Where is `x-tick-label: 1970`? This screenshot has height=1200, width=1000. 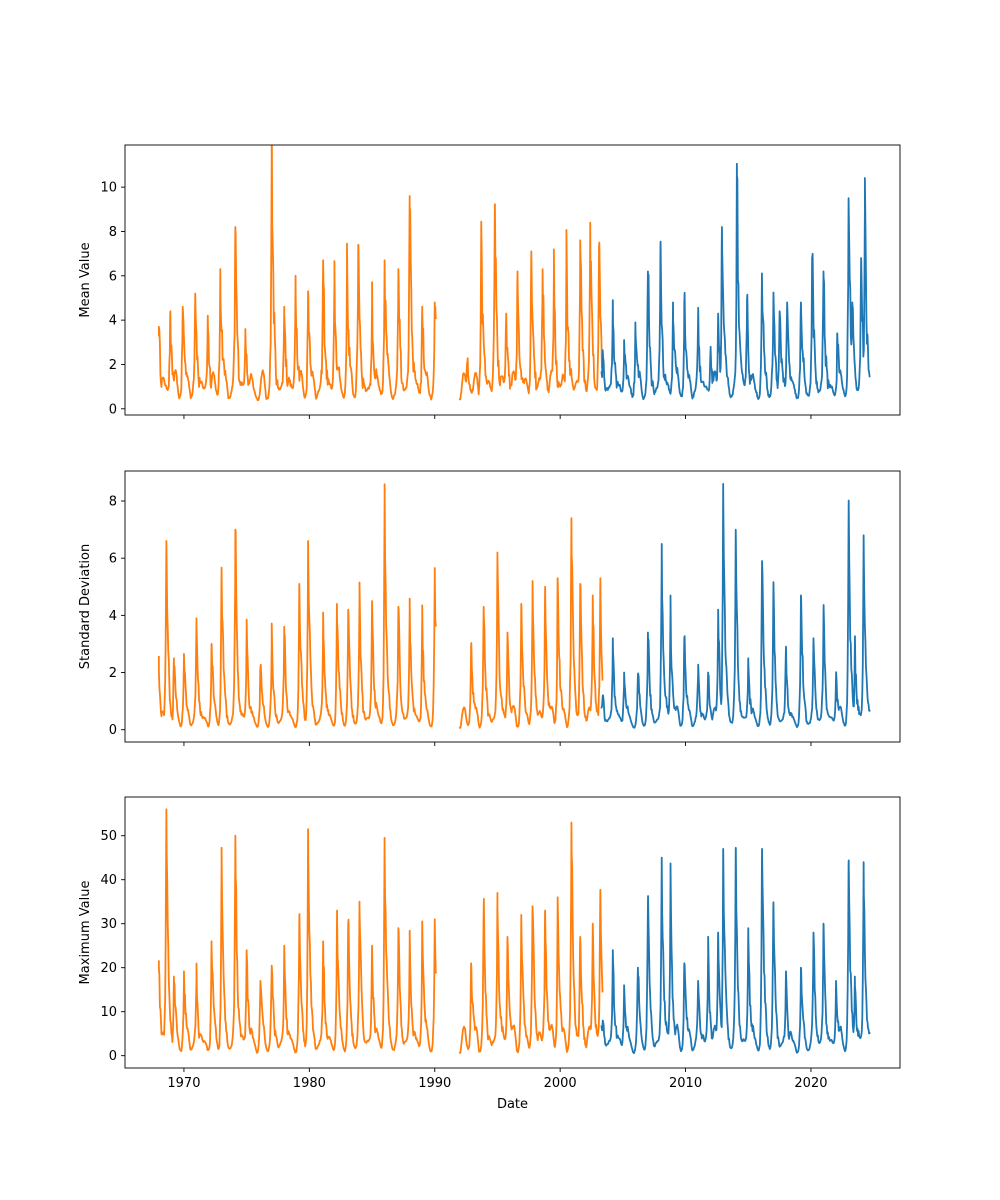
x-tick-label: 1970 is located at coordinates (183, 1083).